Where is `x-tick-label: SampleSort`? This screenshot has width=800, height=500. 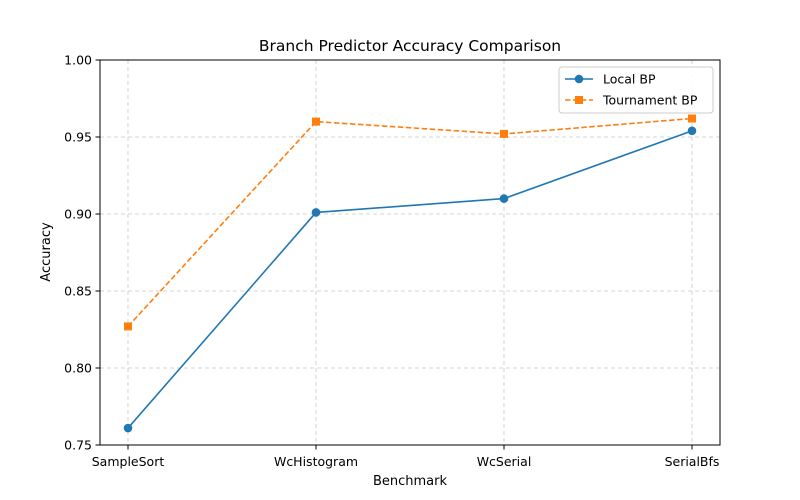
x-tick-label: SampleSort is located at coordinates (128, 461).